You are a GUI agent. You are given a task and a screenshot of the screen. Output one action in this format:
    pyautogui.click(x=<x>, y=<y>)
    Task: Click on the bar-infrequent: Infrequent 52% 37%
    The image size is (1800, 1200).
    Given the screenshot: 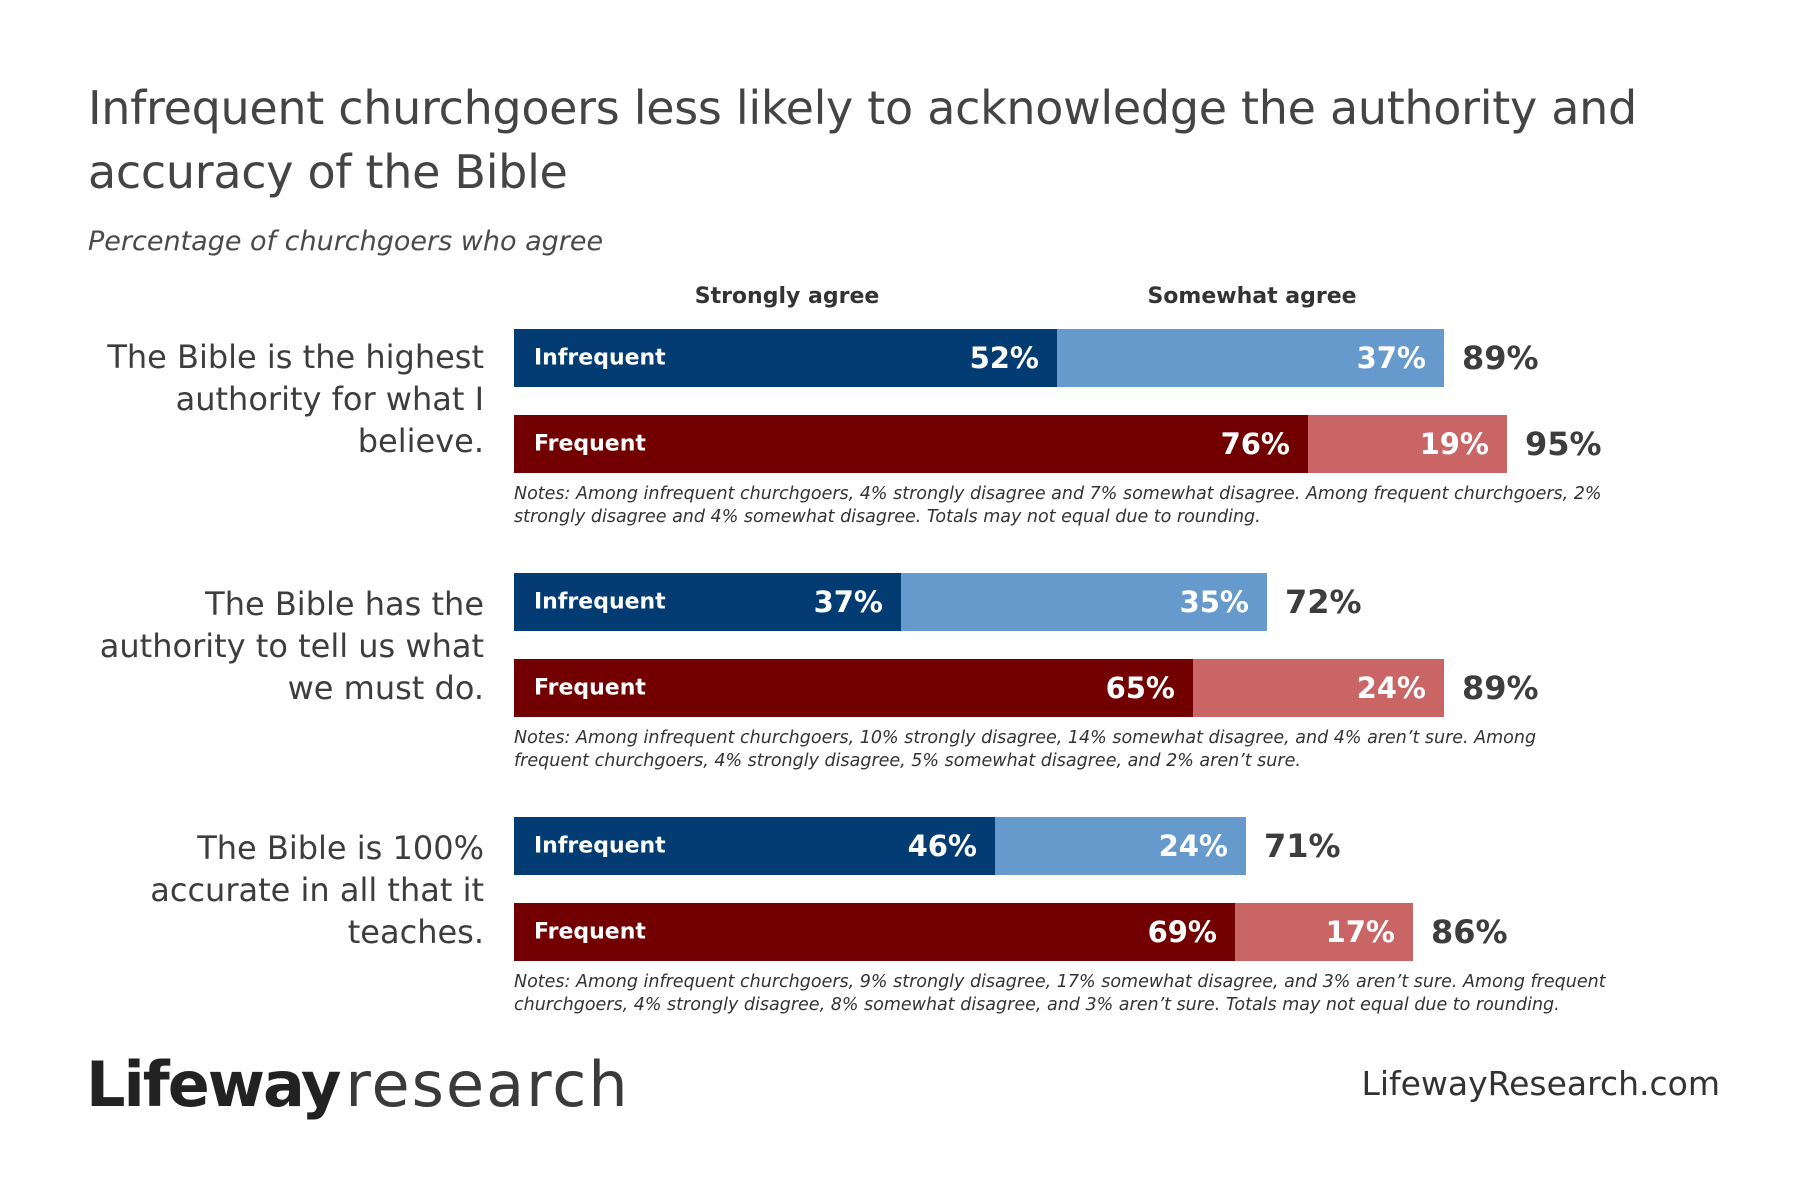 What is the action you would take?
    pyautogui.click(x=979, y=358)
    